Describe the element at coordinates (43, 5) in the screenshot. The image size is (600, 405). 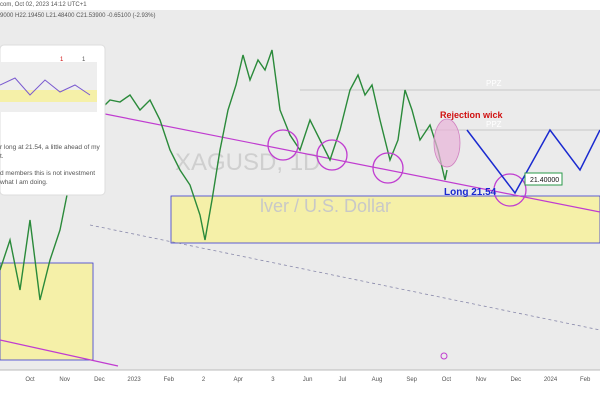
I see `header-title: com, Oct 02, 2023 14:12 UTC+1` at that location.